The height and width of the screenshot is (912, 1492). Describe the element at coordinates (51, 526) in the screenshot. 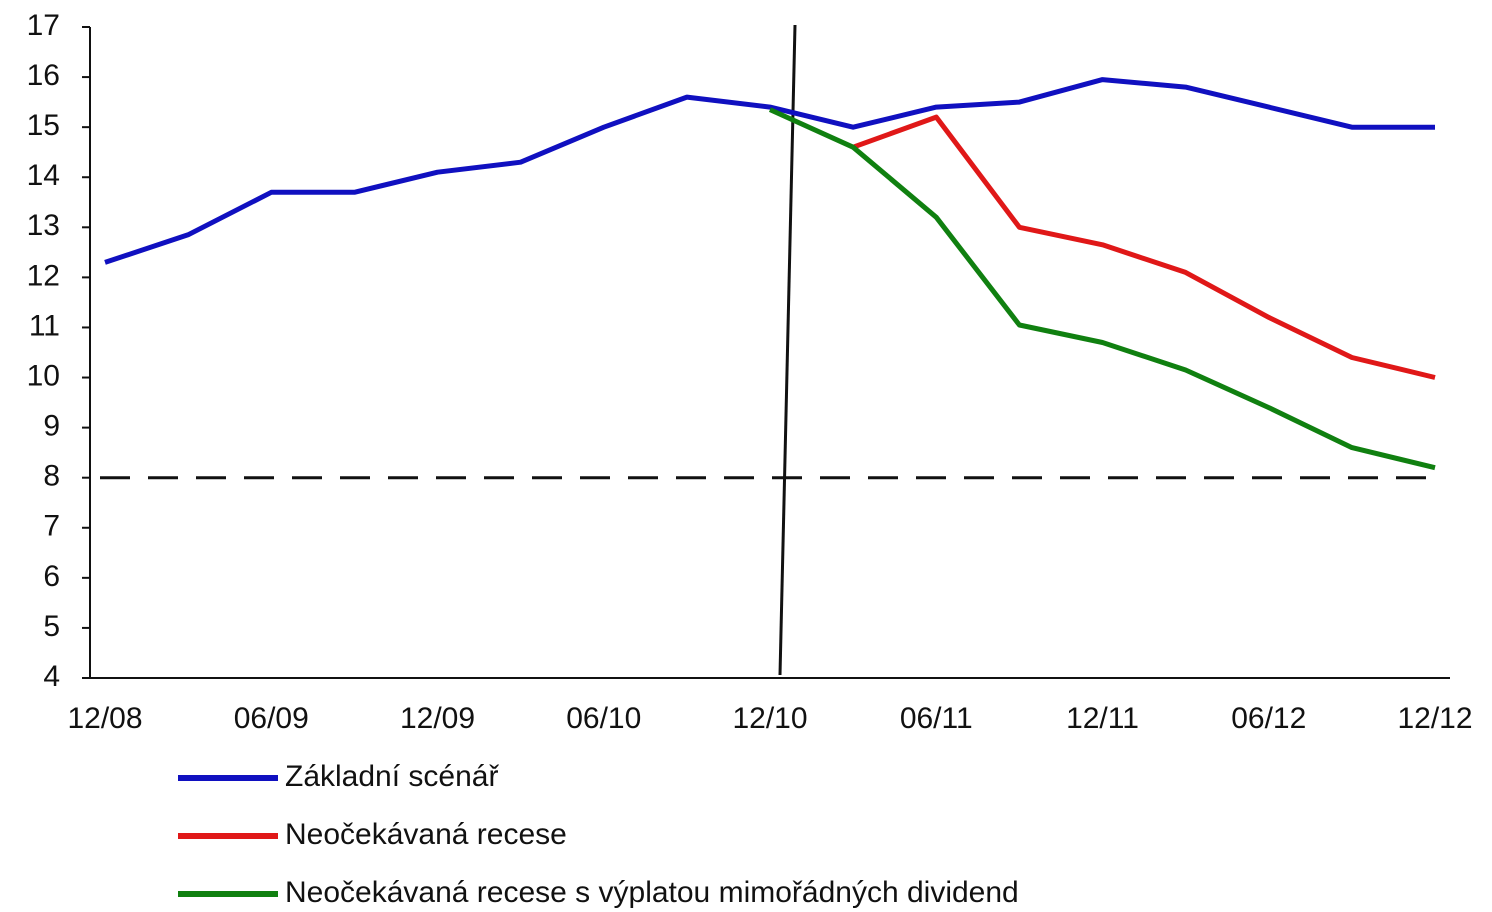

I see `y-tick-label: 7` at that location.